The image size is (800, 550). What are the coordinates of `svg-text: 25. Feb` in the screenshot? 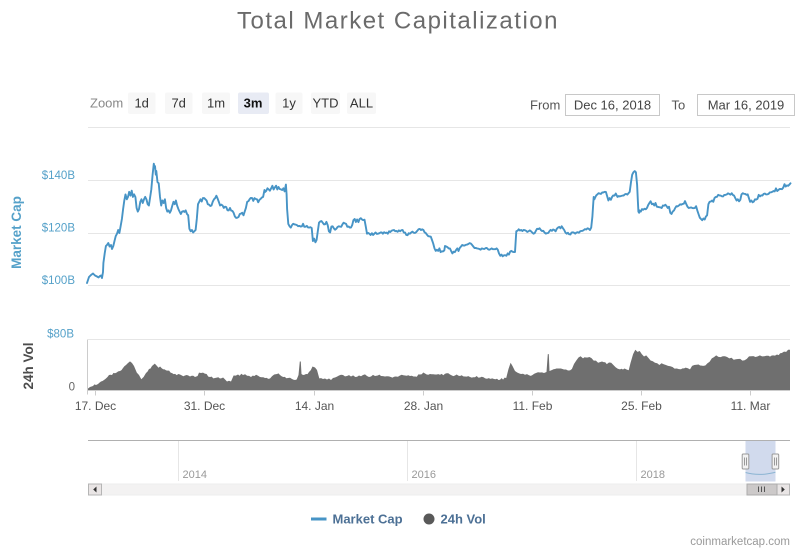 It's located at (641, 406).